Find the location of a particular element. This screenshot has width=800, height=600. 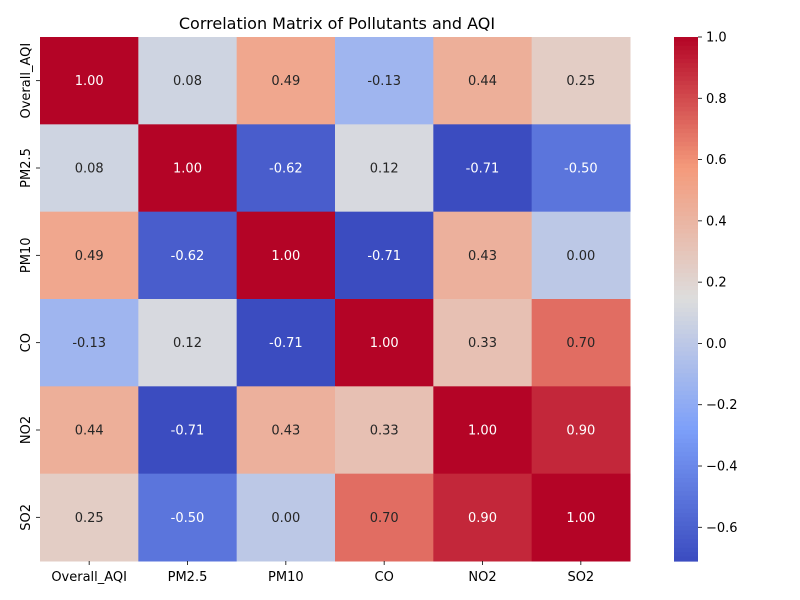

y-tick-label: NO2 is located at coordinates (26, 430).